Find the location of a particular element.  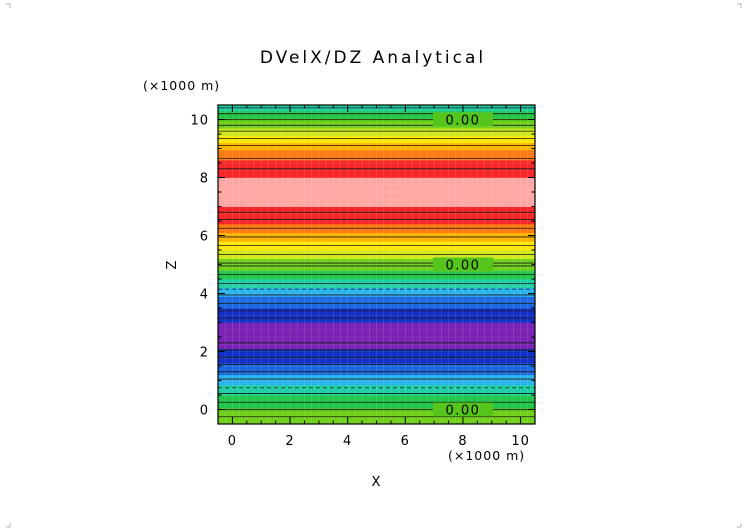

x-tick-label-6: 6 is located at coordinates (405, 441).